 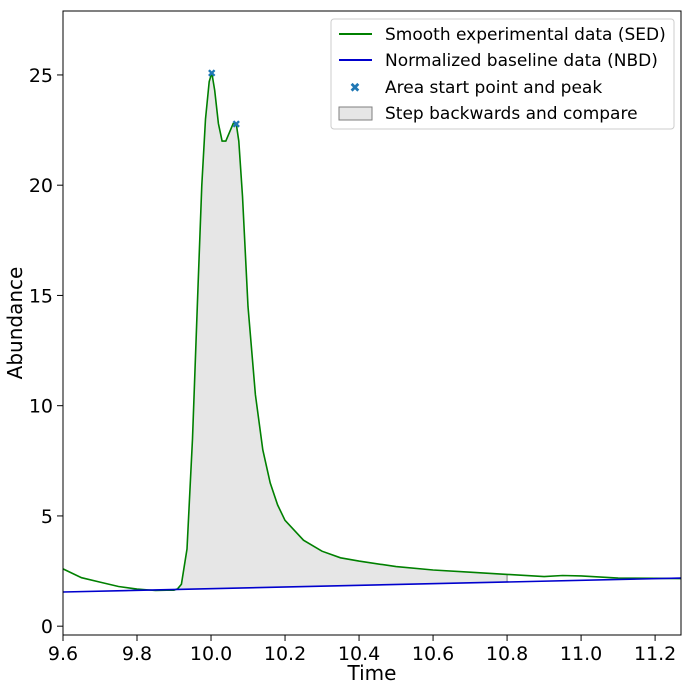 I want to click on x-axis-ticks: 9.6 9.8 10.0 10.2 10.4 10.6 10.8 11.0 11.2, so click(x=362, y=650).